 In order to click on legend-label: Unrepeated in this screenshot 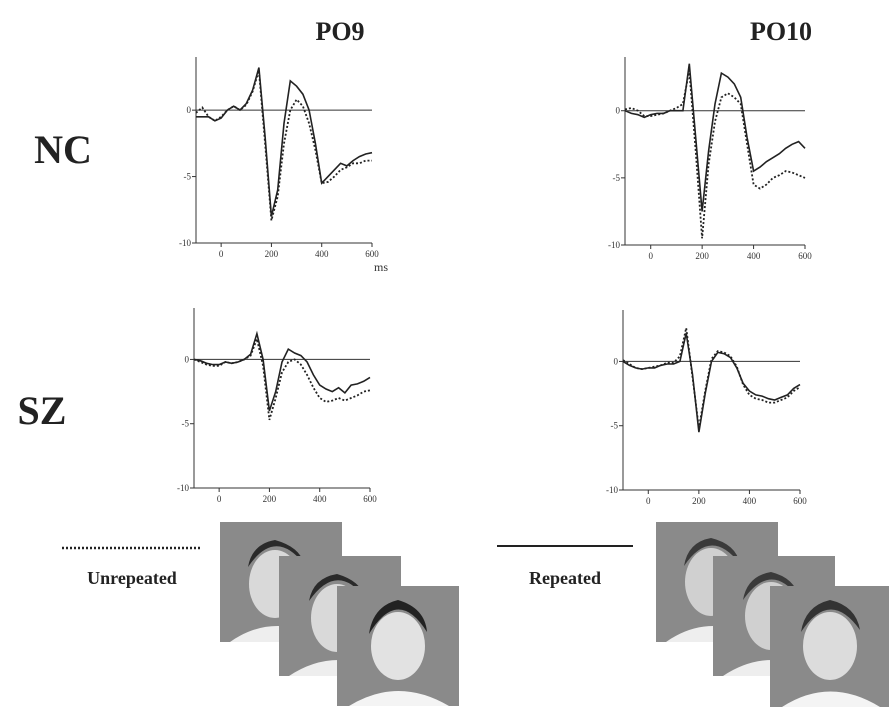, I will do `click(132, 578)`.